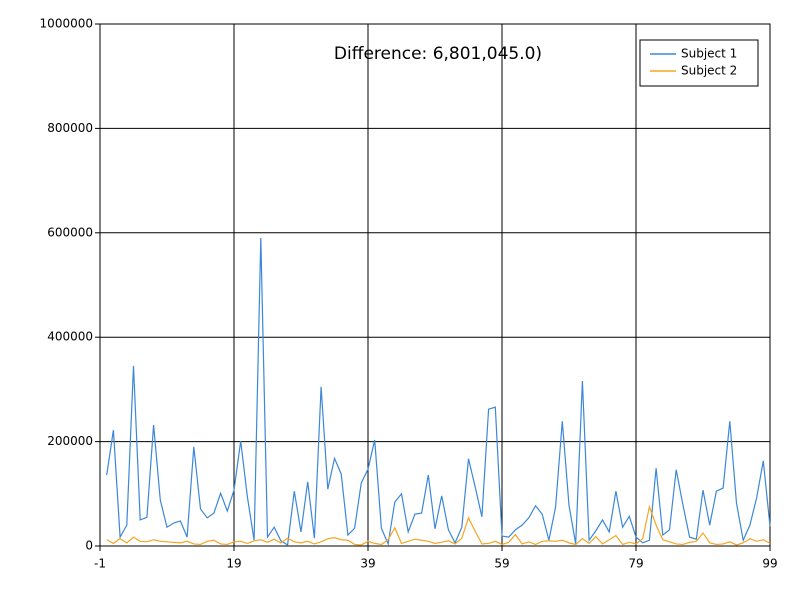 This screenshot has height=600, width=800. What do you see at coordinates (709, 71) in the screenshot?
I see `legend-label: Subject 2` at bounding box center [709, 71].